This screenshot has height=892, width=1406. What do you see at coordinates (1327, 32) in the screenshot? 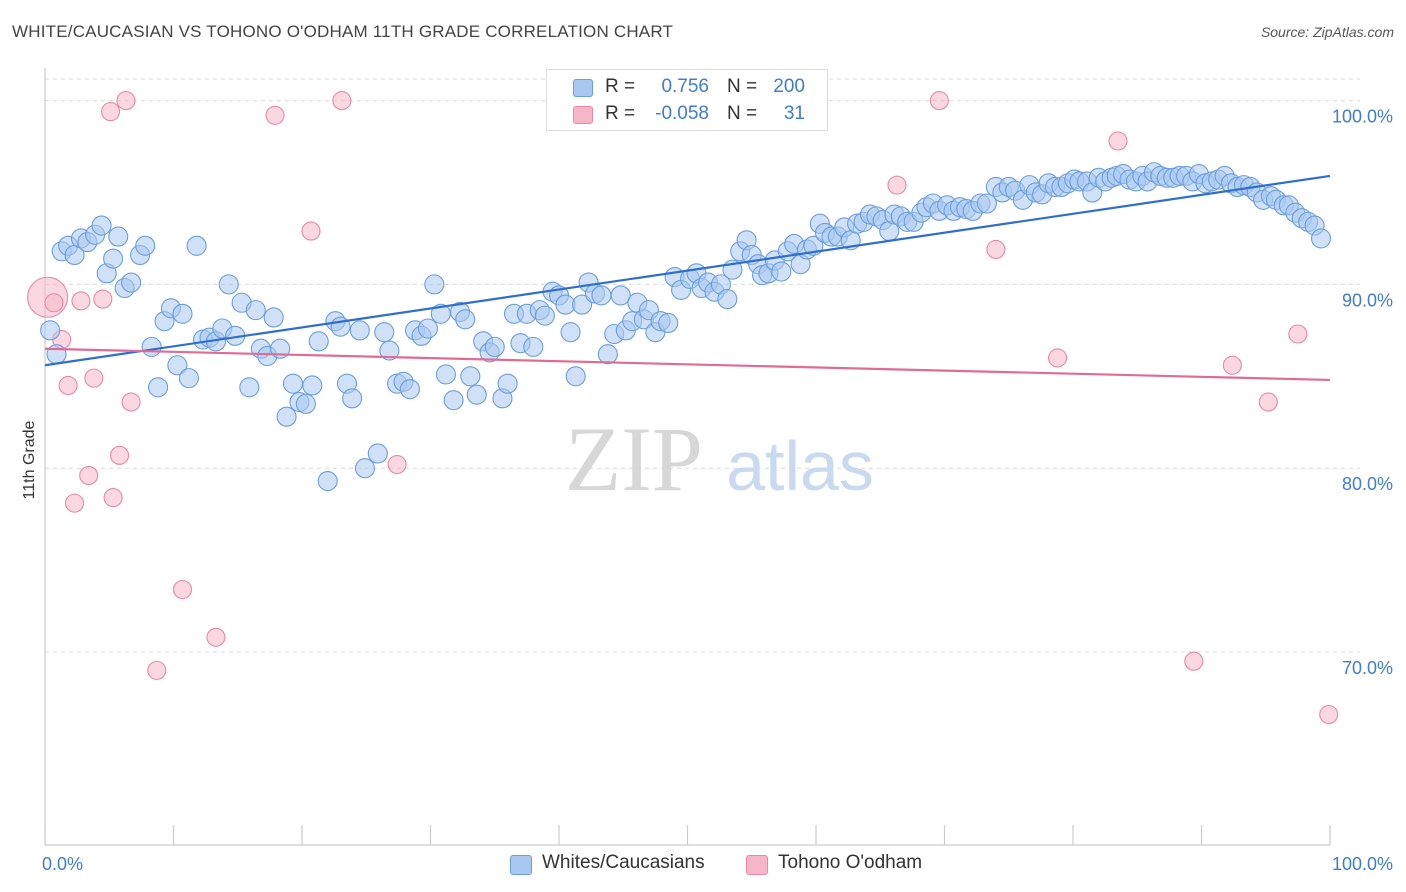
I see `source-label: Source: ZipAtlas.com` at bounding box center [1327, 32].